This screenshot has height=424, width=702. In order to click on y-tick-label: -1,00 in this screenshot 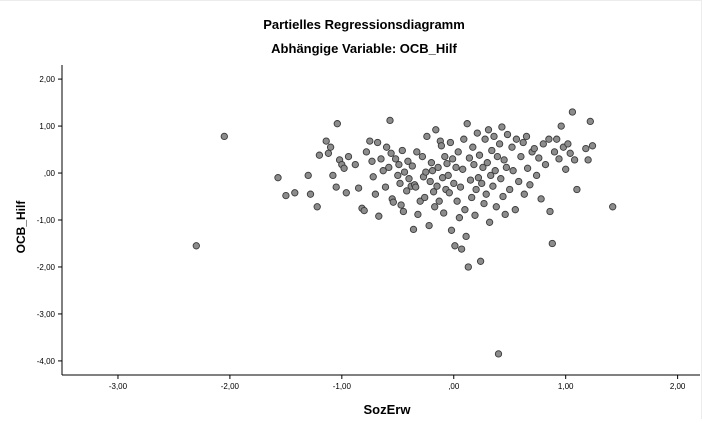, I will do `click(46, 220)`.